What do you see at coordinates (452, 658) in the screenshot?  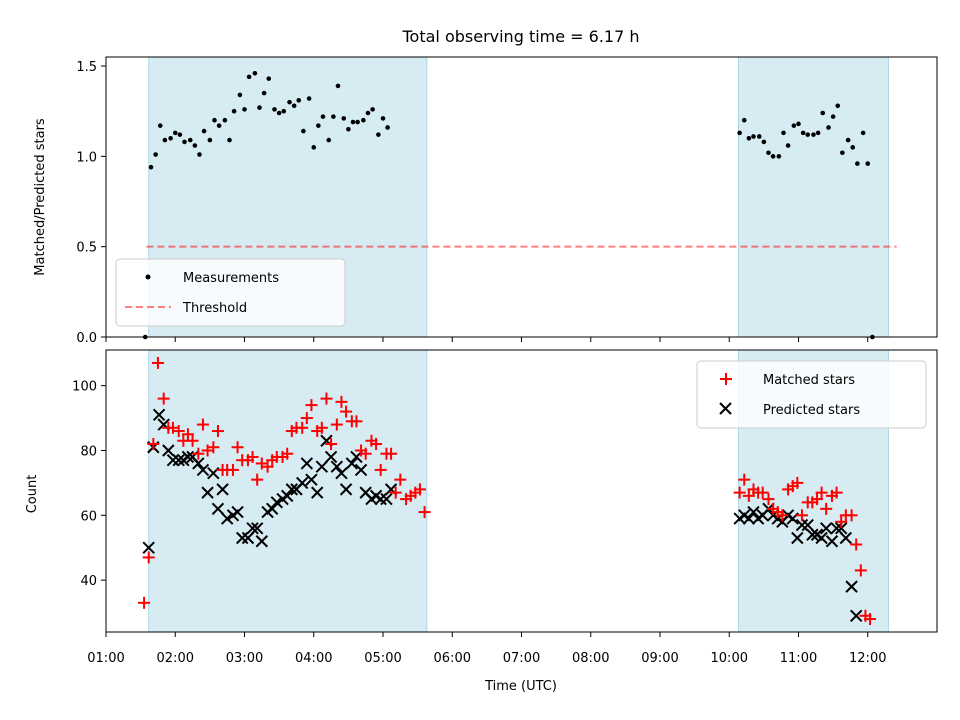 I see `x-tick-label: 06:00` at bounding box center [452, 658].